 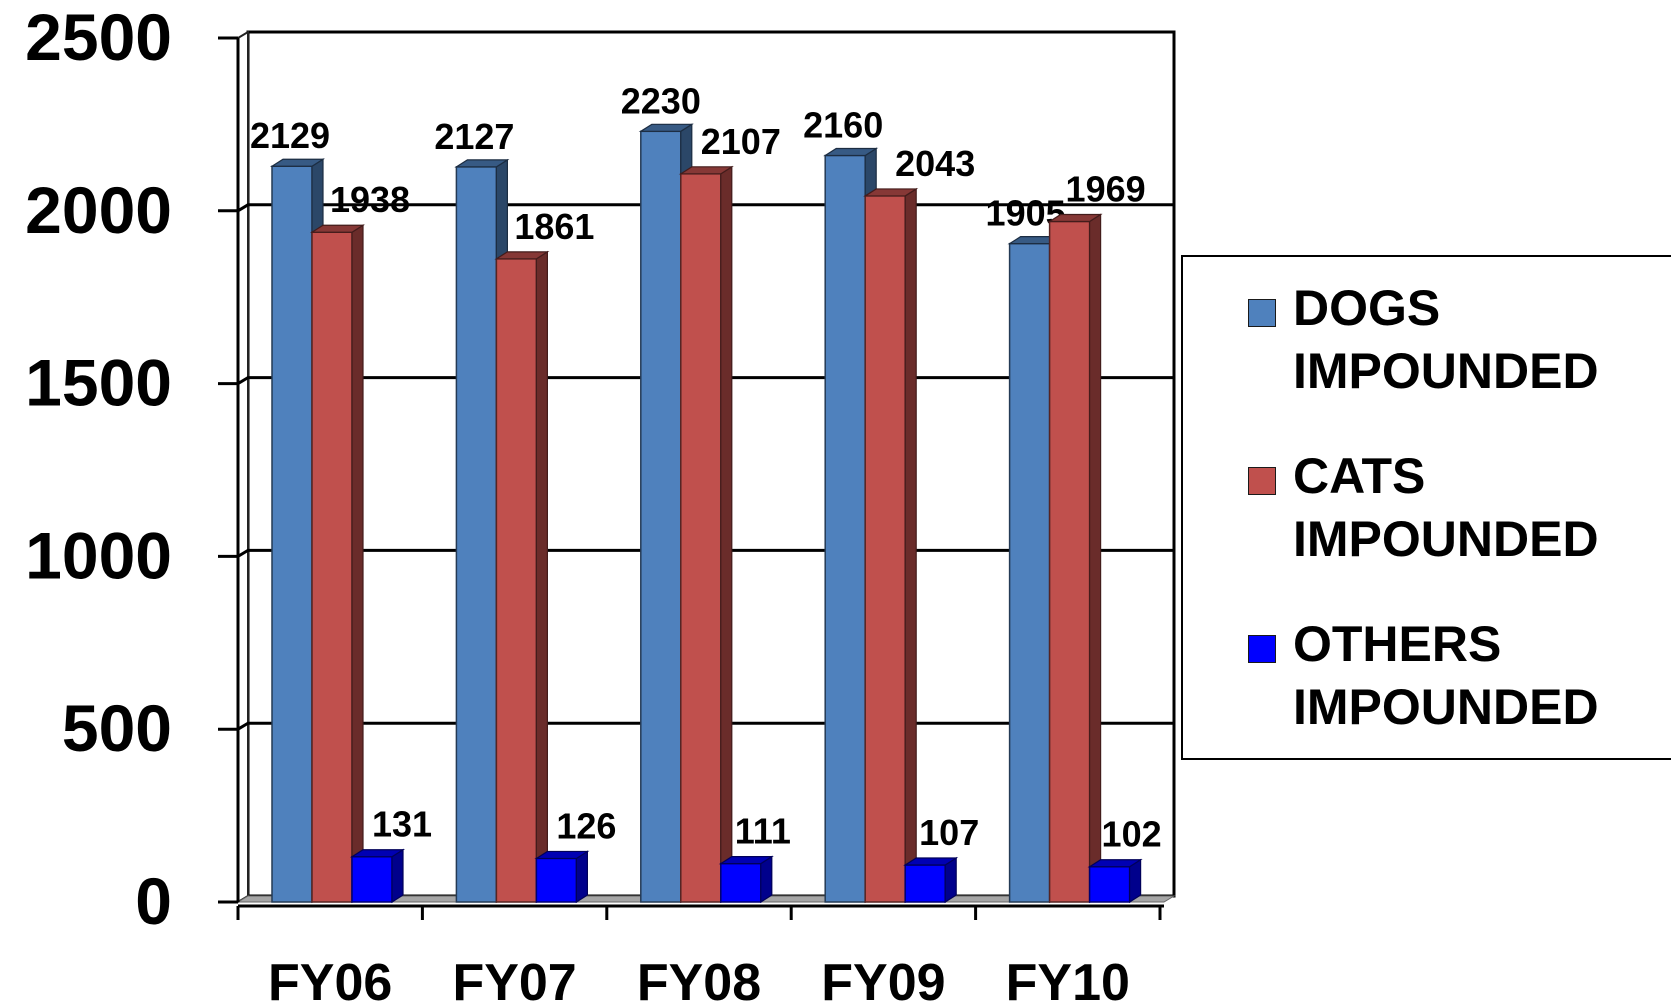 What do you see at coordinates (1262, 313) in the screenshot?
I see `legend-swatch-dogs` at bounding box center [1262, 313].